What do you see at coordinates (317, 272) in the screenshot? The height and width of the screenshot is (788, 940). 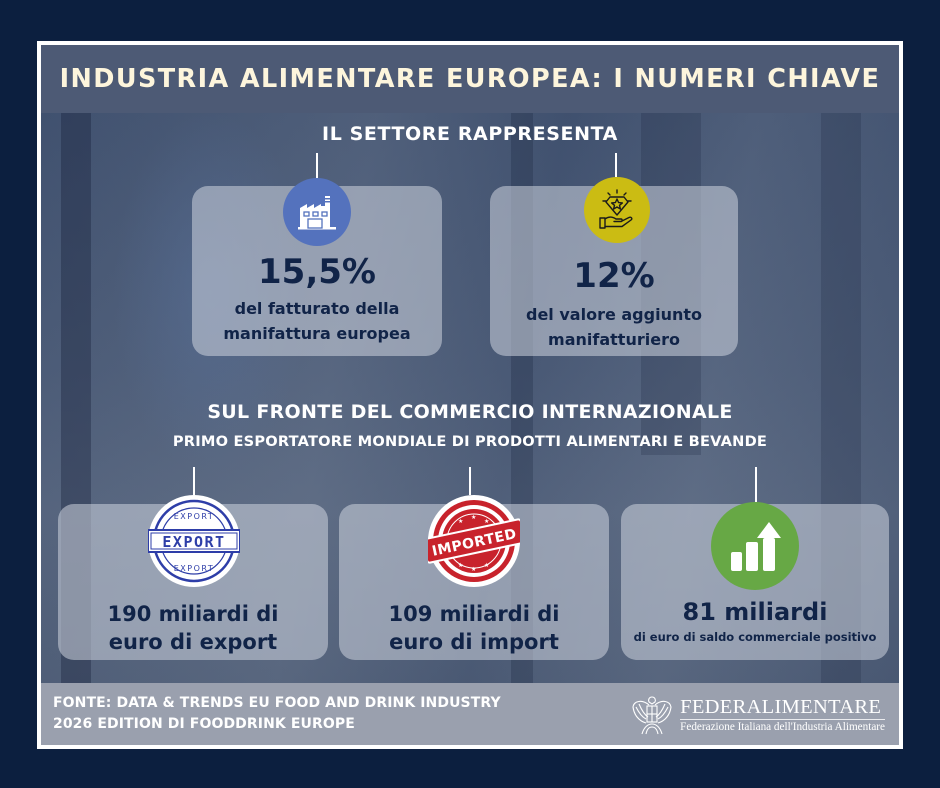 I see `stat-value: 15,5%` at bounding box center [317, 272].